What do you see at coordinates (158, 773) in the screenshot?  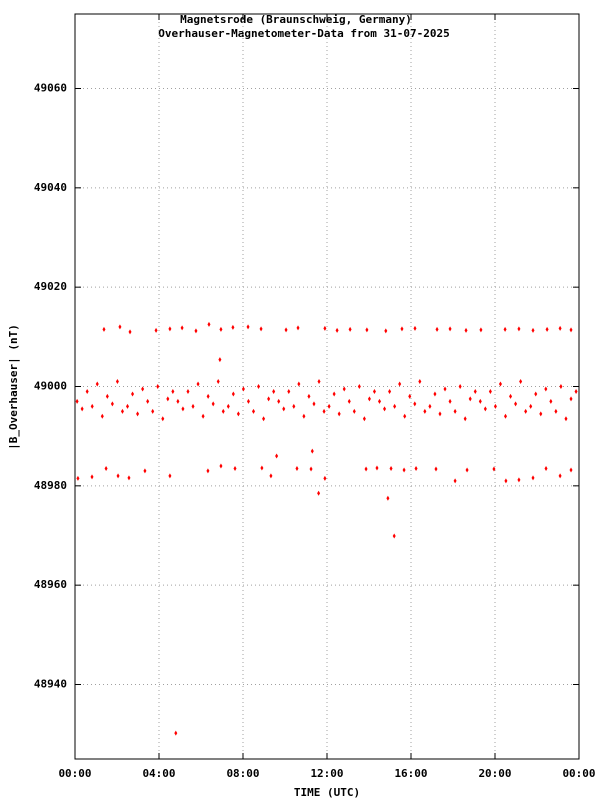 I see `x-tick-label: 04:00` at bounding box center [158, 773].